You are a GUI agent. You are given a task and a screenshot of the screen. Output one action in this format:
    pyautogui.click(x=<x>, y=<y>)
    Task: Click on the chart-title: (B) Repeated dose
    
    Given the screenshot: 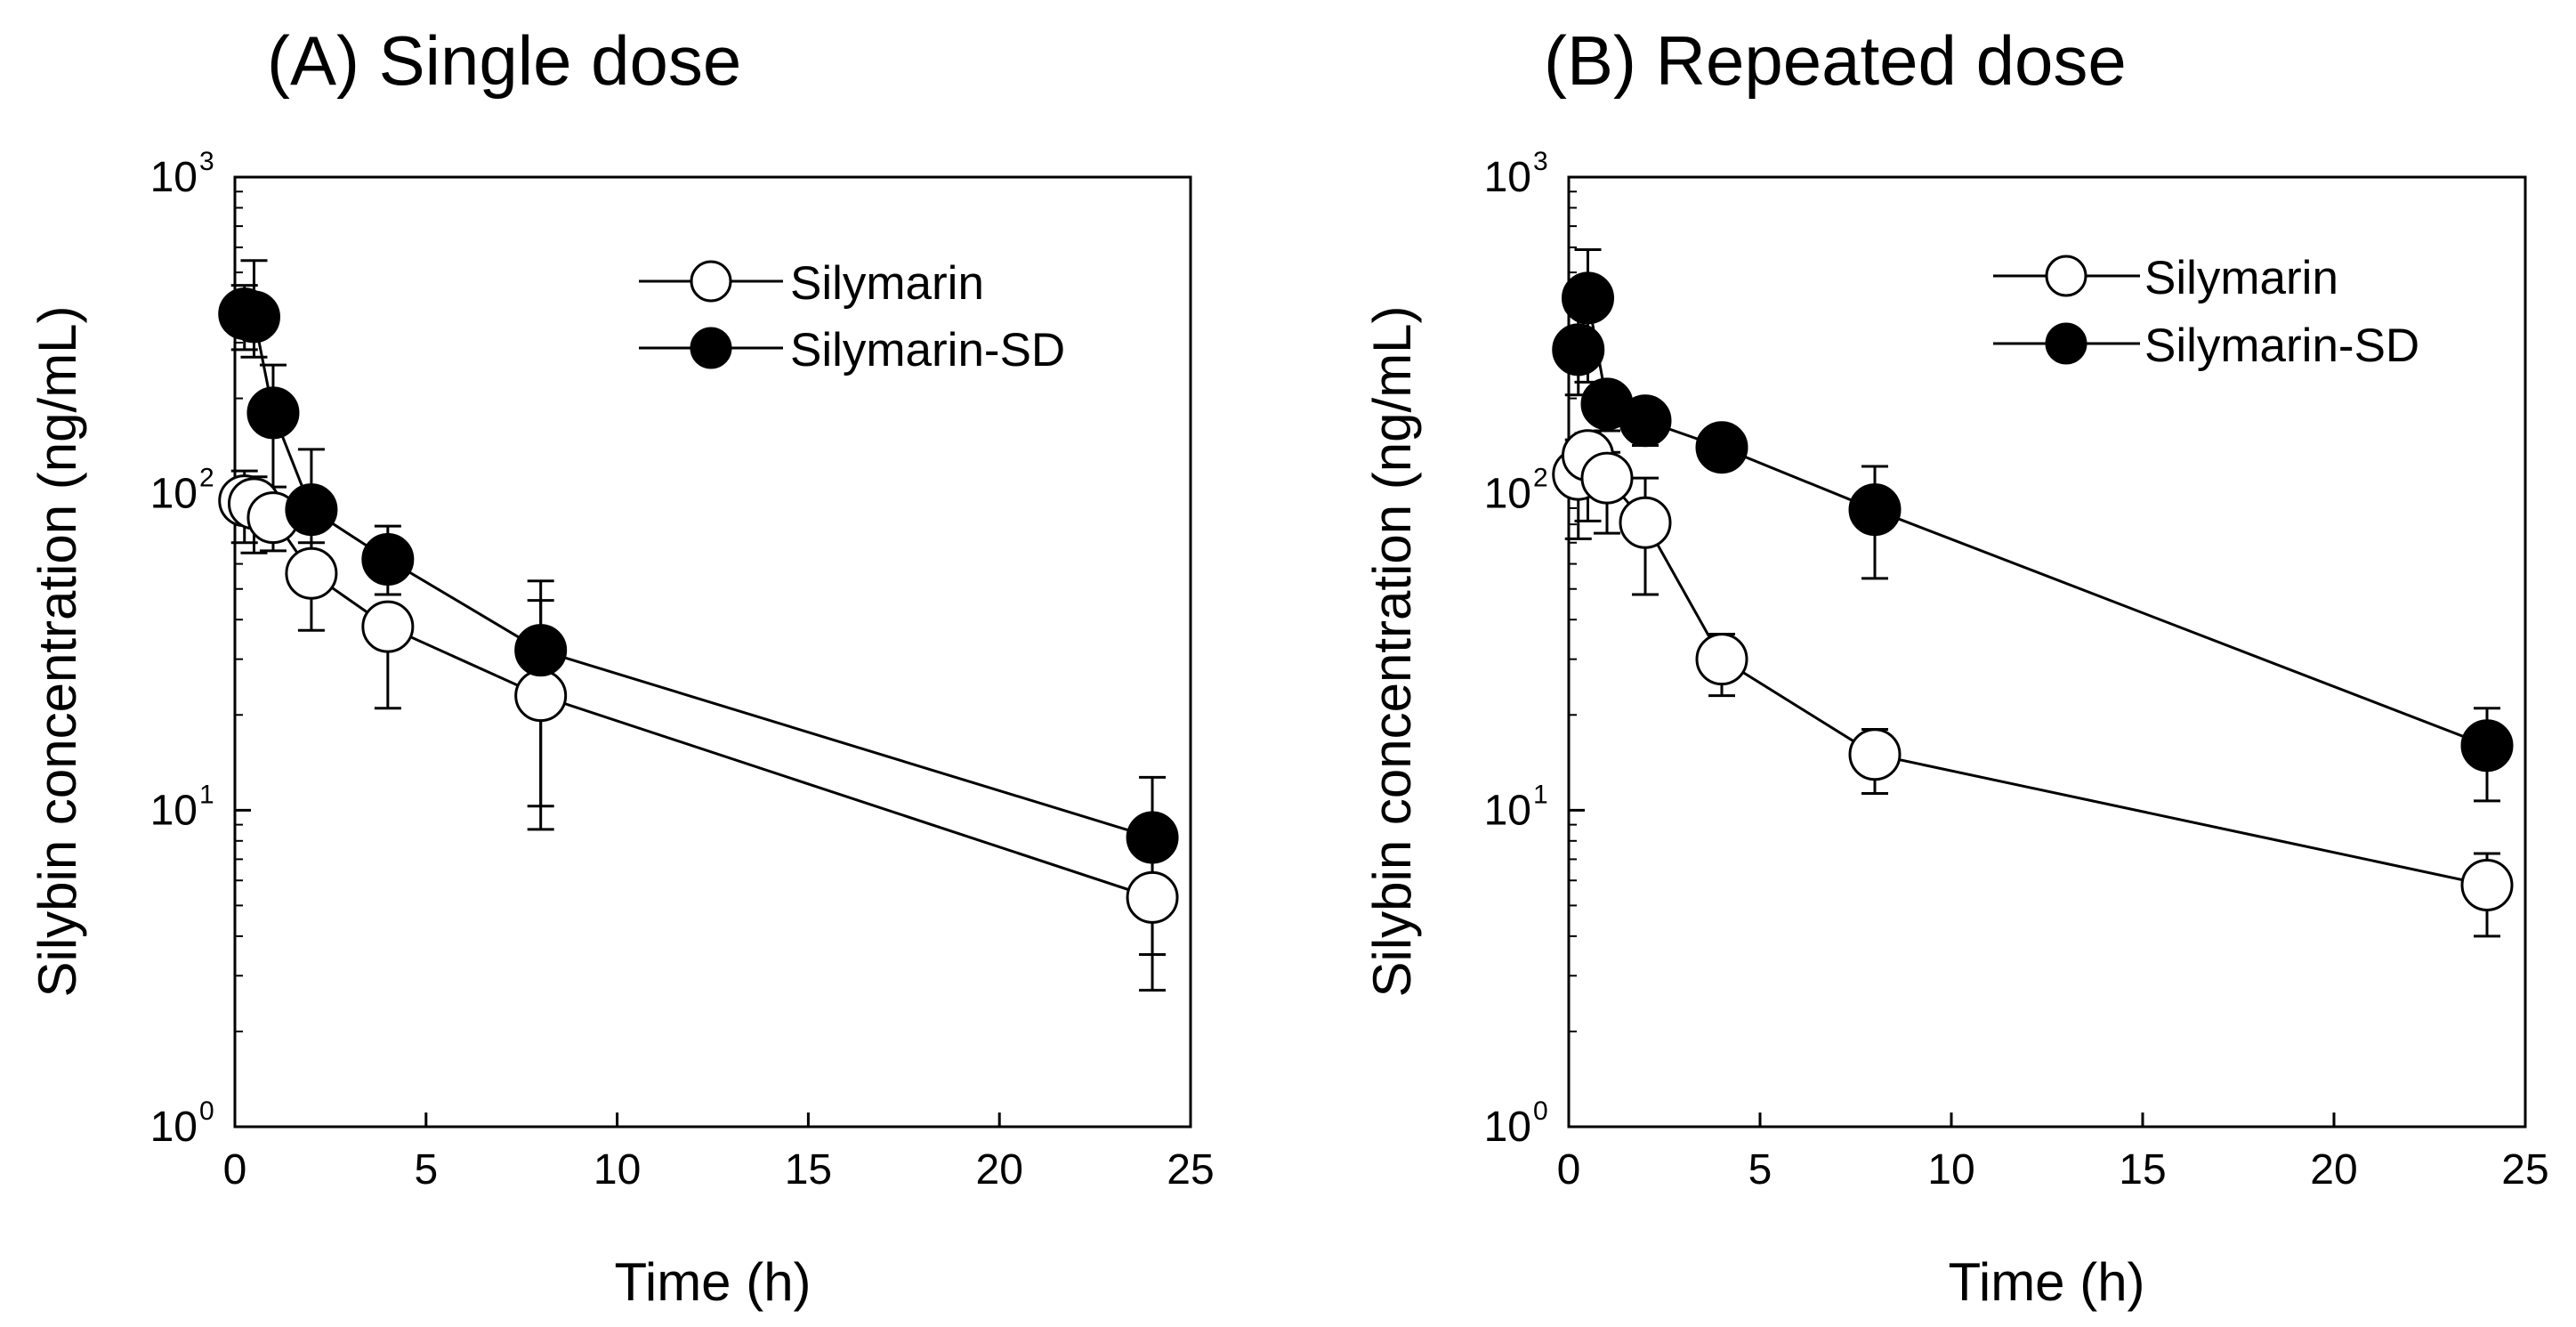 What is the action you would take?
    pyautogui.click(x=1835, y=60)
    